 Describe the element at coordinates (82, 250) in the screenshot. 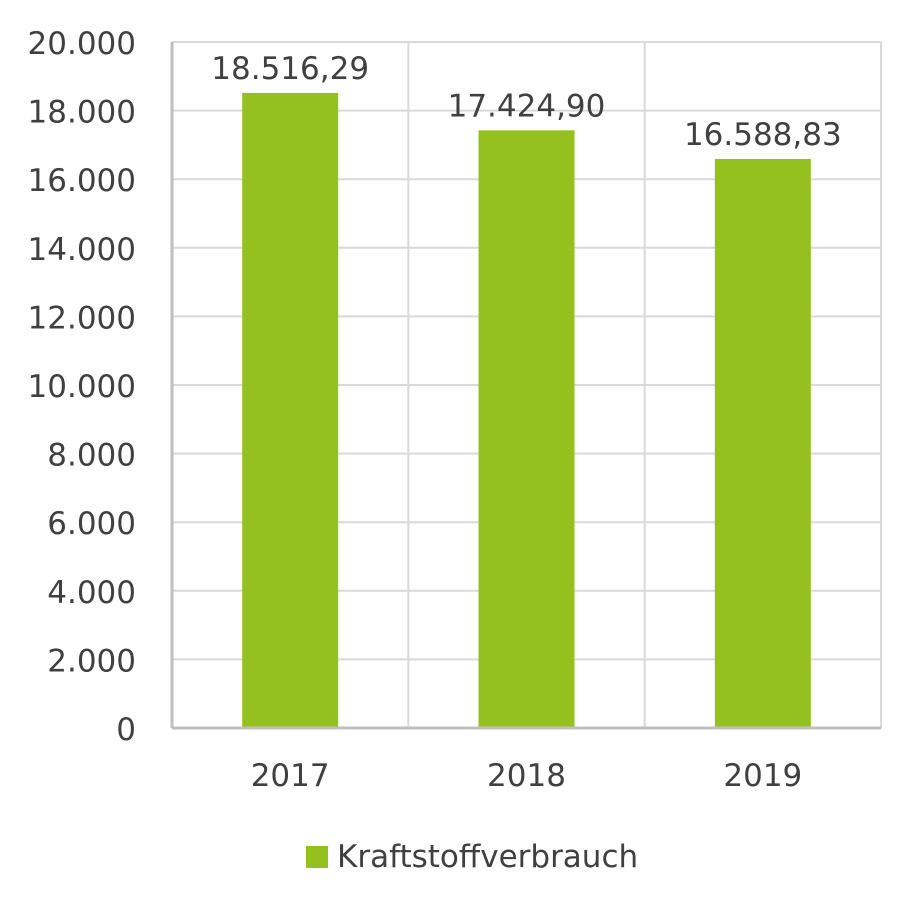

I see `y-tick-label: 14.000` at that location.